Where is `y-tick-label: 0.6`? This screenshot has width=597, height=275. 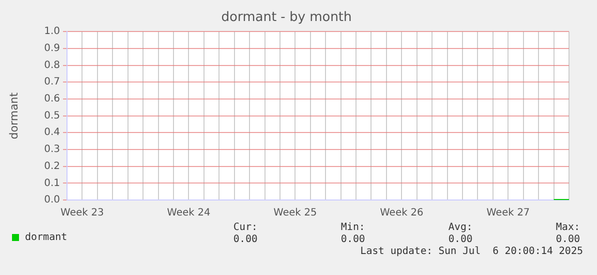 y-tick-label: 0.6 is located at coordinates (52, 99).